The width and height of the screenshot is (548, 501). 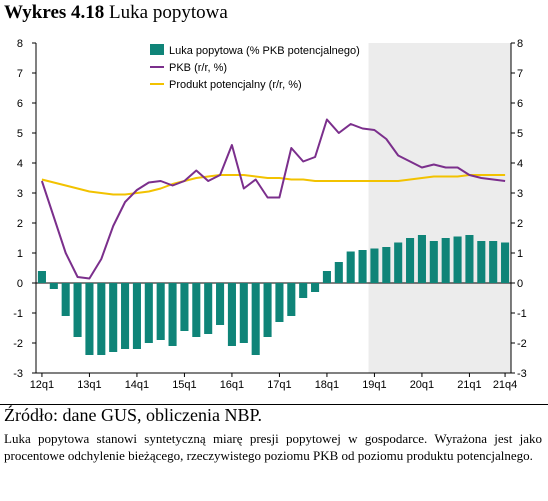 I want to click on x-tick-label: 19q1, so click(x=374, y=385).